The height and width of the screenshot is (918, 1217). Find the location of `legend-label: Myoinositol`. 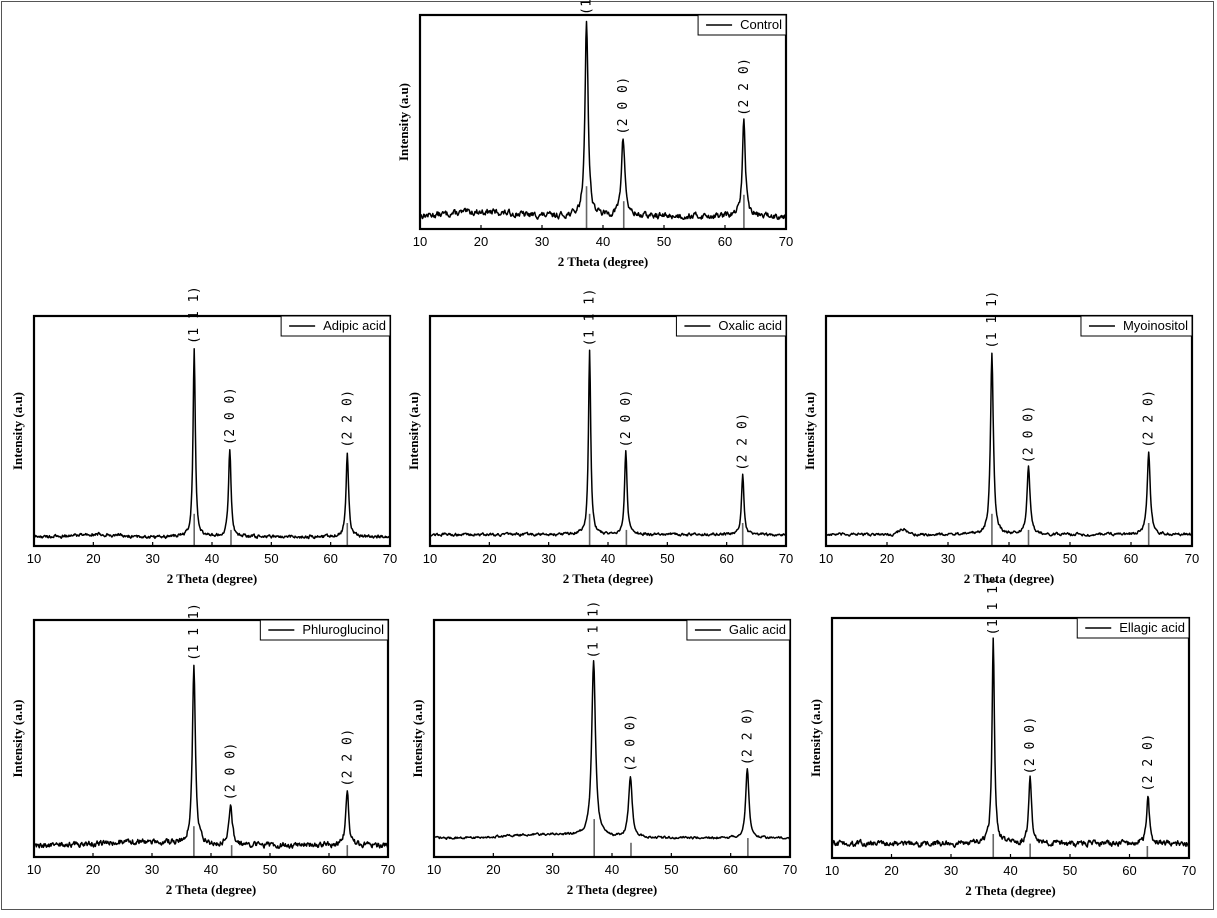

legend-label: Myoinositol is located at coordinates (1155, 325).